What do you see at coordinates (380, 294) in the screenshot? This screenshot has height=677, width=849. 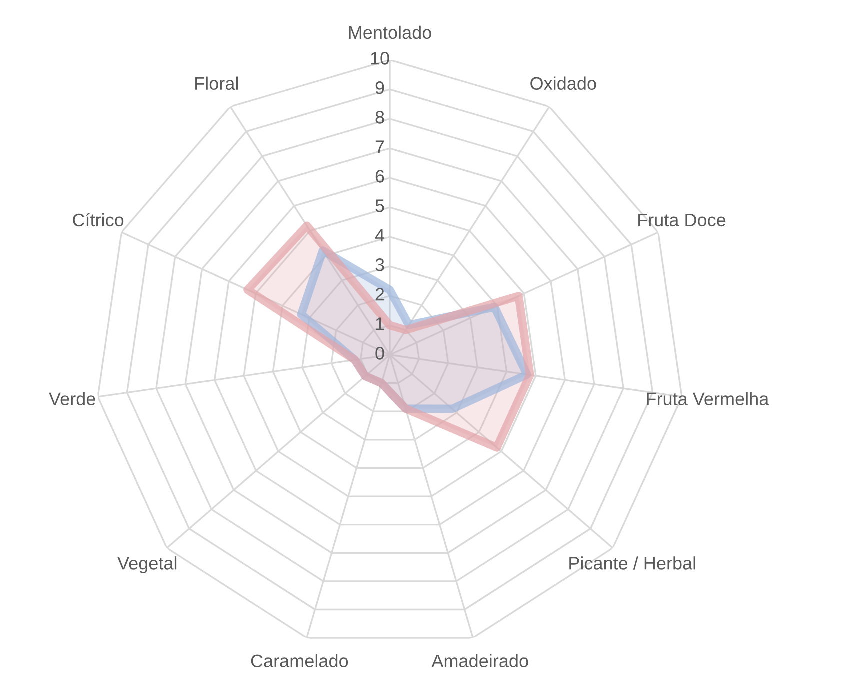 I see `y-tick-label: 2` at bounding box center [380, 294].